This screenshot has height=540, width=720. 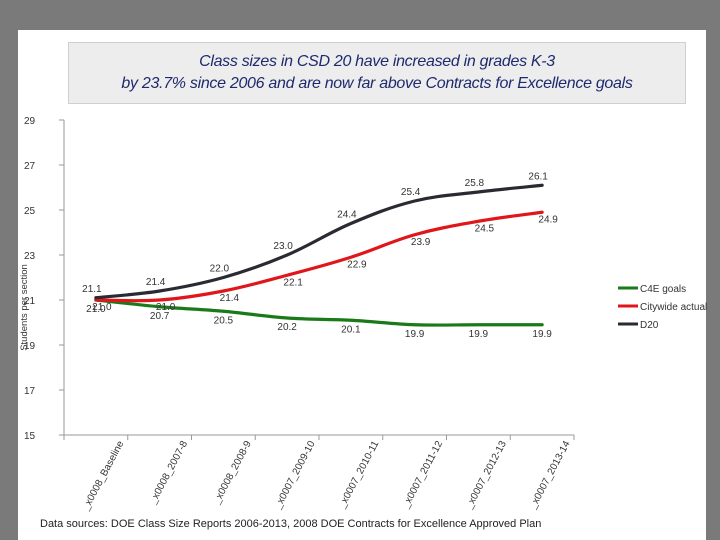 What do you see at coordinates (30, 256) in the screenshot?
I see `y-tick-label: 23` at bounding box center [30, 256].